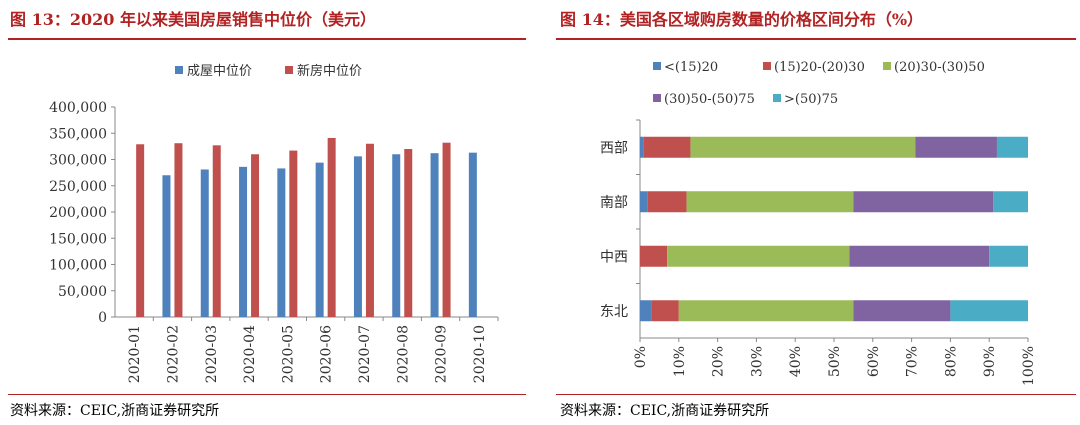  Describe the element at coordinates (956, 147) in the screenshot. I see `segment-西部-4` at that location.